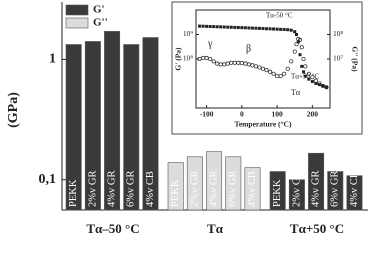 The image size is (372, 259). Describe the element at coordinates (210, 43) in the screenshot. I see `annotation: γ` at that location.